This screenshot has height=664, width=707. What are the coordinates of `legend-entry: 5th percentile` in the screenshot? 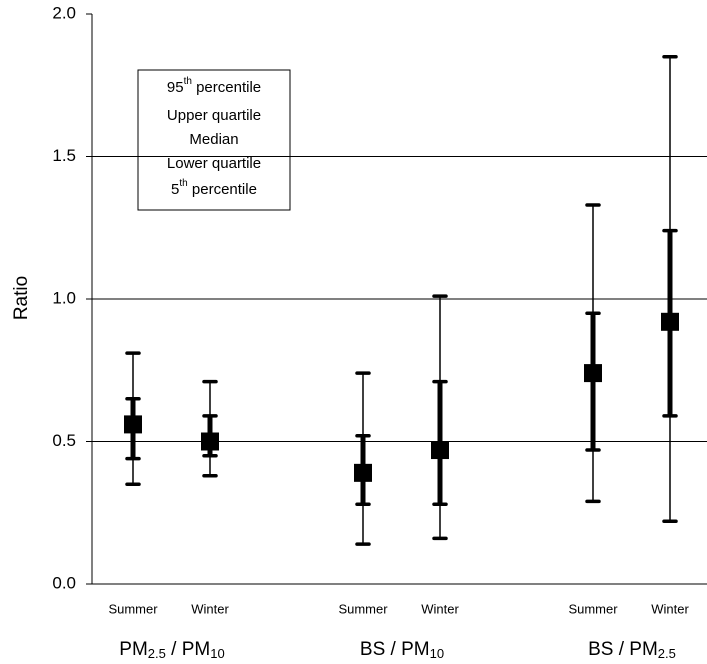 It's located at (214, 188).